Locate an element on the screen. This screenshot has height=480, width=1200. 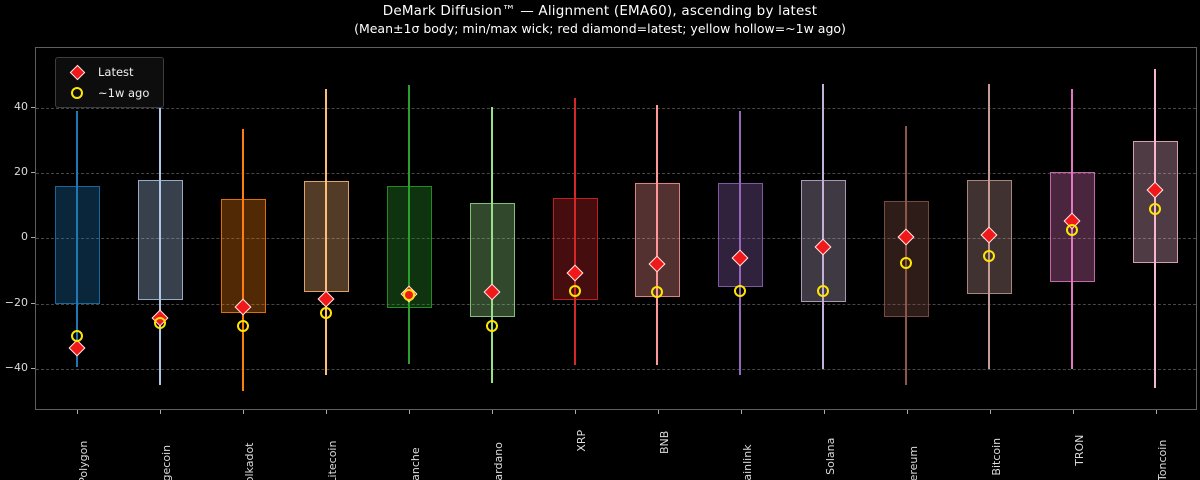
minmax-wick-bitcoin is located at coordinates (988, 226).